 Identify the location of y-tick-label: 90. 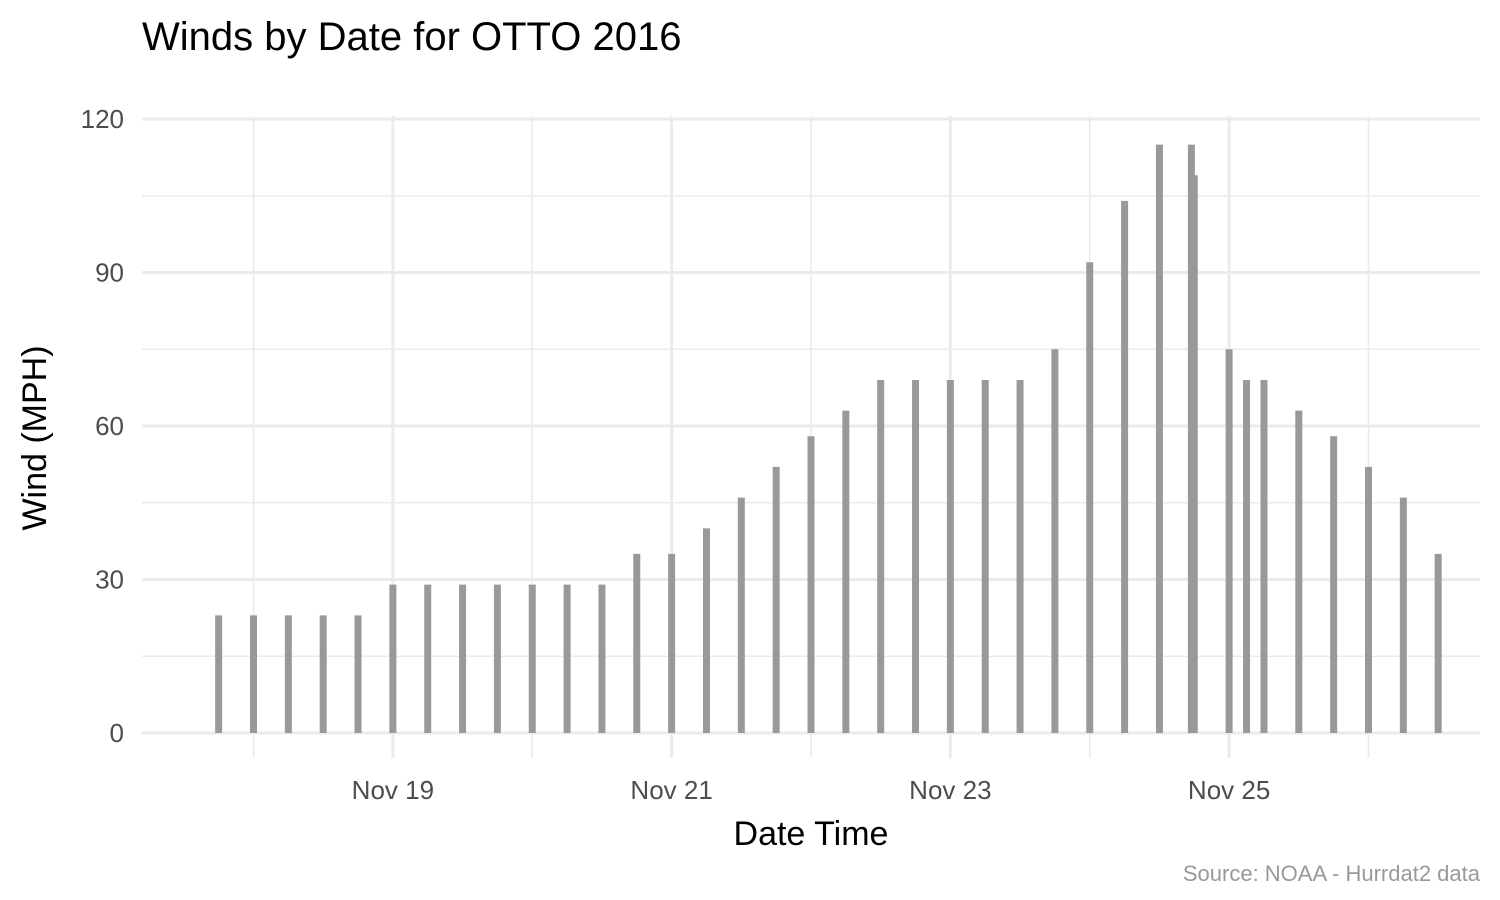
(109, 273).